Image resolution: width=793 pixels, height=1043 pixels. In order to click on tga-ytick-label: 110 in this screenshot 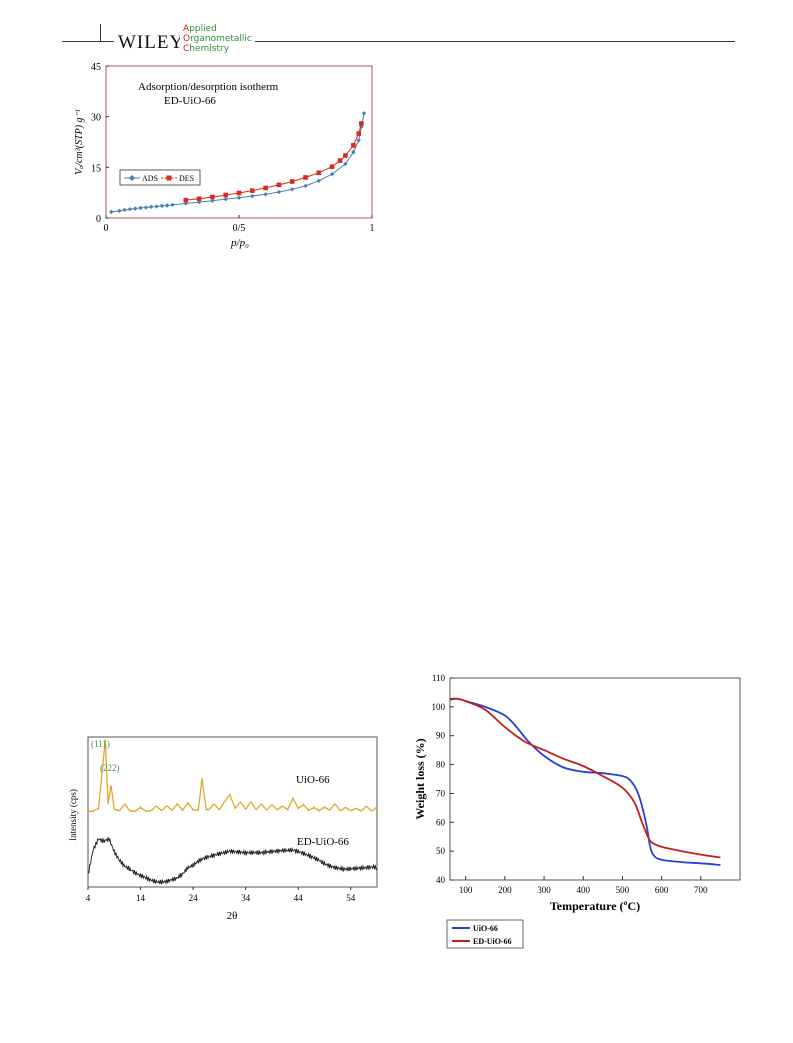, I will do `click(439, 678)`.